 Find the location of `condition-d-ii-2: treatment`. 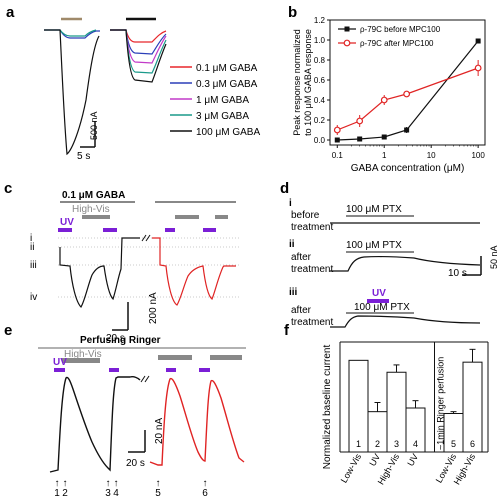

condition-d-ii-2: treatment is located at coordinates (312, 269).